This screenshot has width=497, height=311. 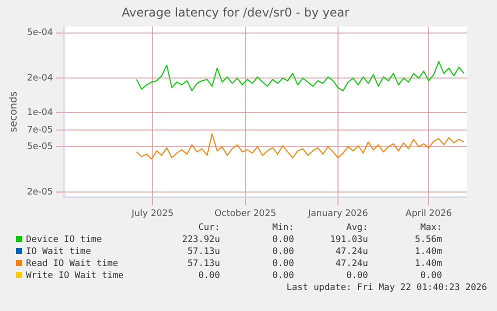 I want to click on text: Last update: Fri May 22 01:40:23 2026, so click(x=386, y=288).